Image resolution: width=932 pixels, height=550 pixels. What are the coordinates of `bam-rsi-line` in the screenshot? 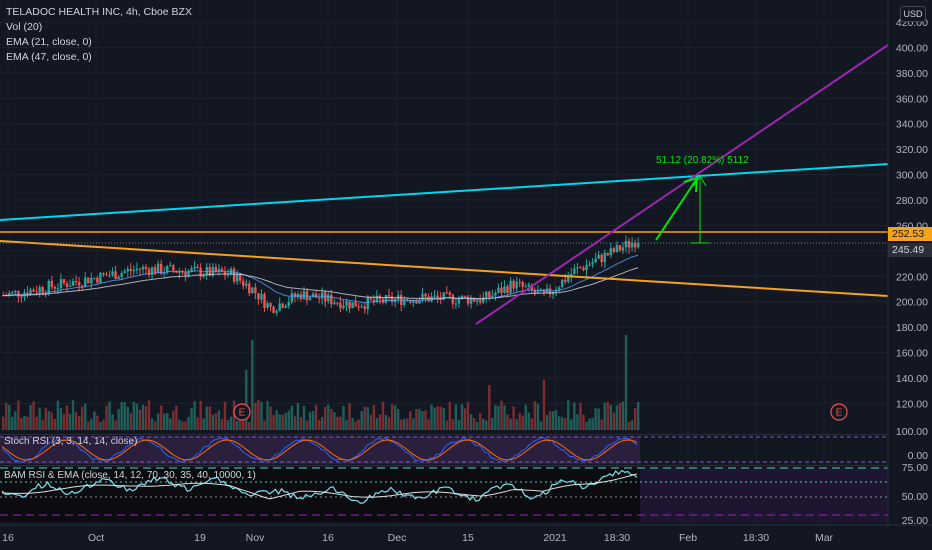 It's located at (319, 486).